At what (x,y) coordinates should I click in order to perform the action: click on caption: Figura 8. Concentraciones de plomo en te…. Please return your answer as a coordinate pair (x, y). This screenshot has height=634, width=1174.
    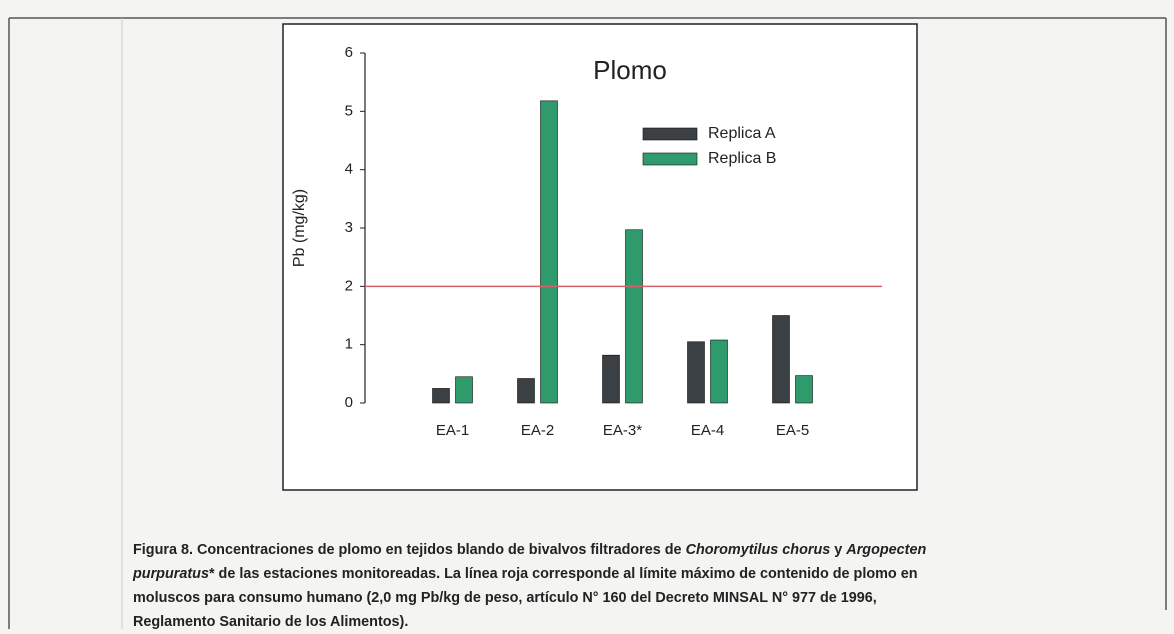
    Looking at the image, I should click on (533, 586).